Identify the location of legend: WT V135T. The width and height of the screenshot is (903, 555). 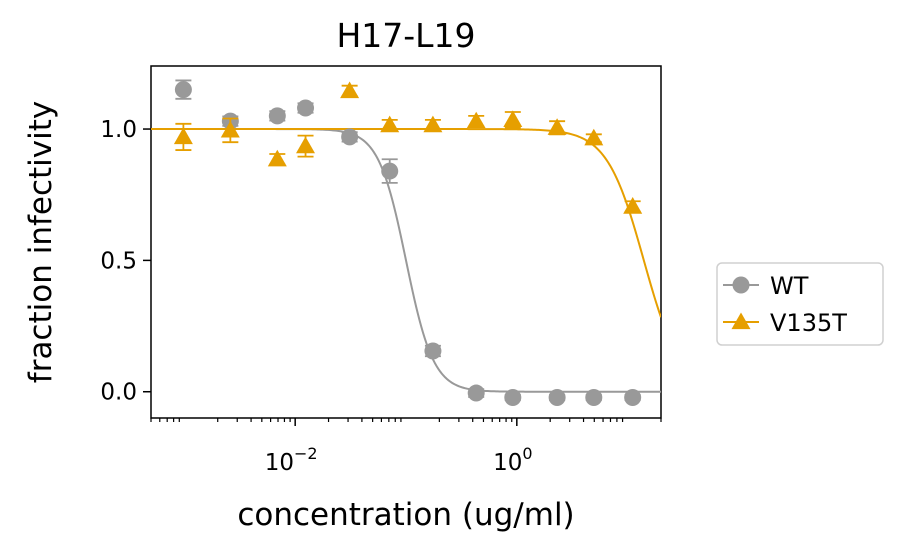
(800, 304).